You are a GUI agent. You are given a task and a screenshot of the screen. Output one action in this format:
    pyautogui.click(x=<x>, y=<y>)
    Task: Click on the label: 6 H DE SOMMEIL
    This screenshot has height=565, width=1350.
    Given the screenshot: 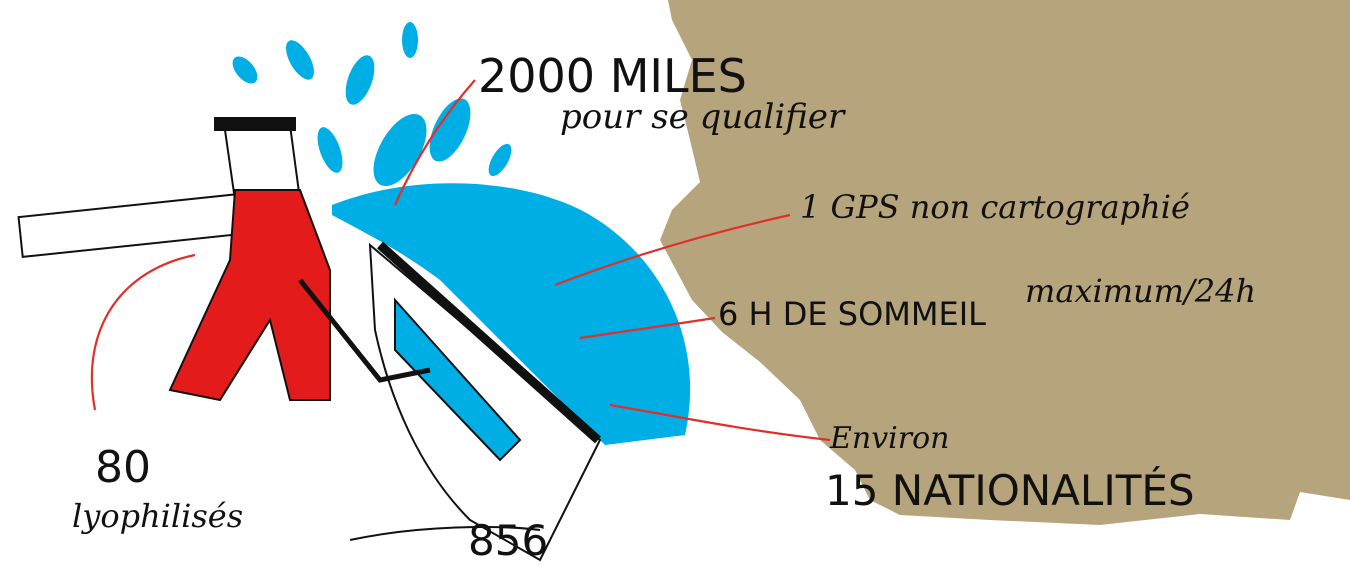 What is the action you would take?
    pyautogui.click(x=852, y=314)
    